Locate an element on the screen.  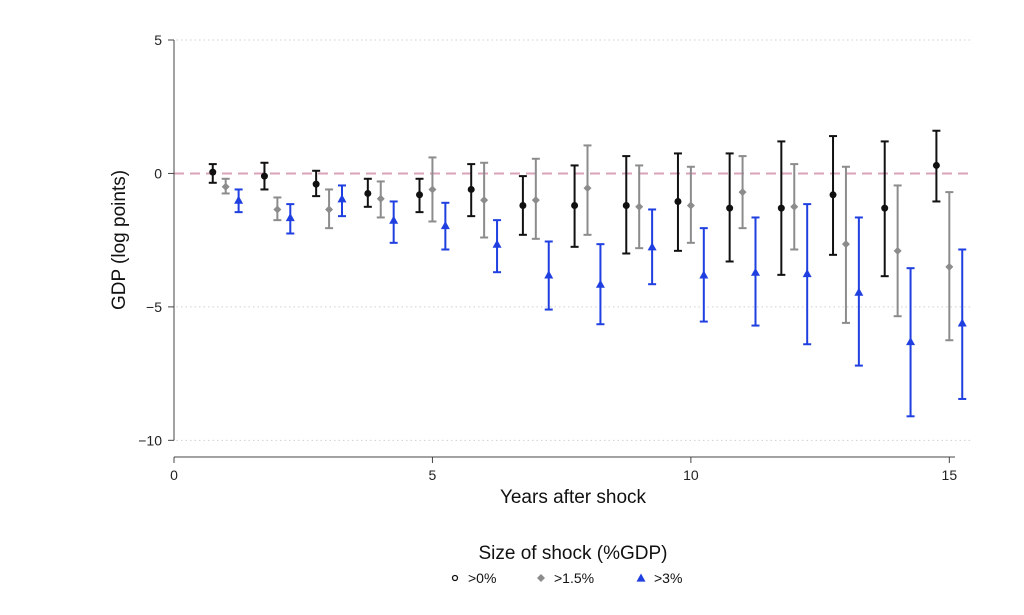
x-axis-title: Years after shock is located at coordinates (573, 497).